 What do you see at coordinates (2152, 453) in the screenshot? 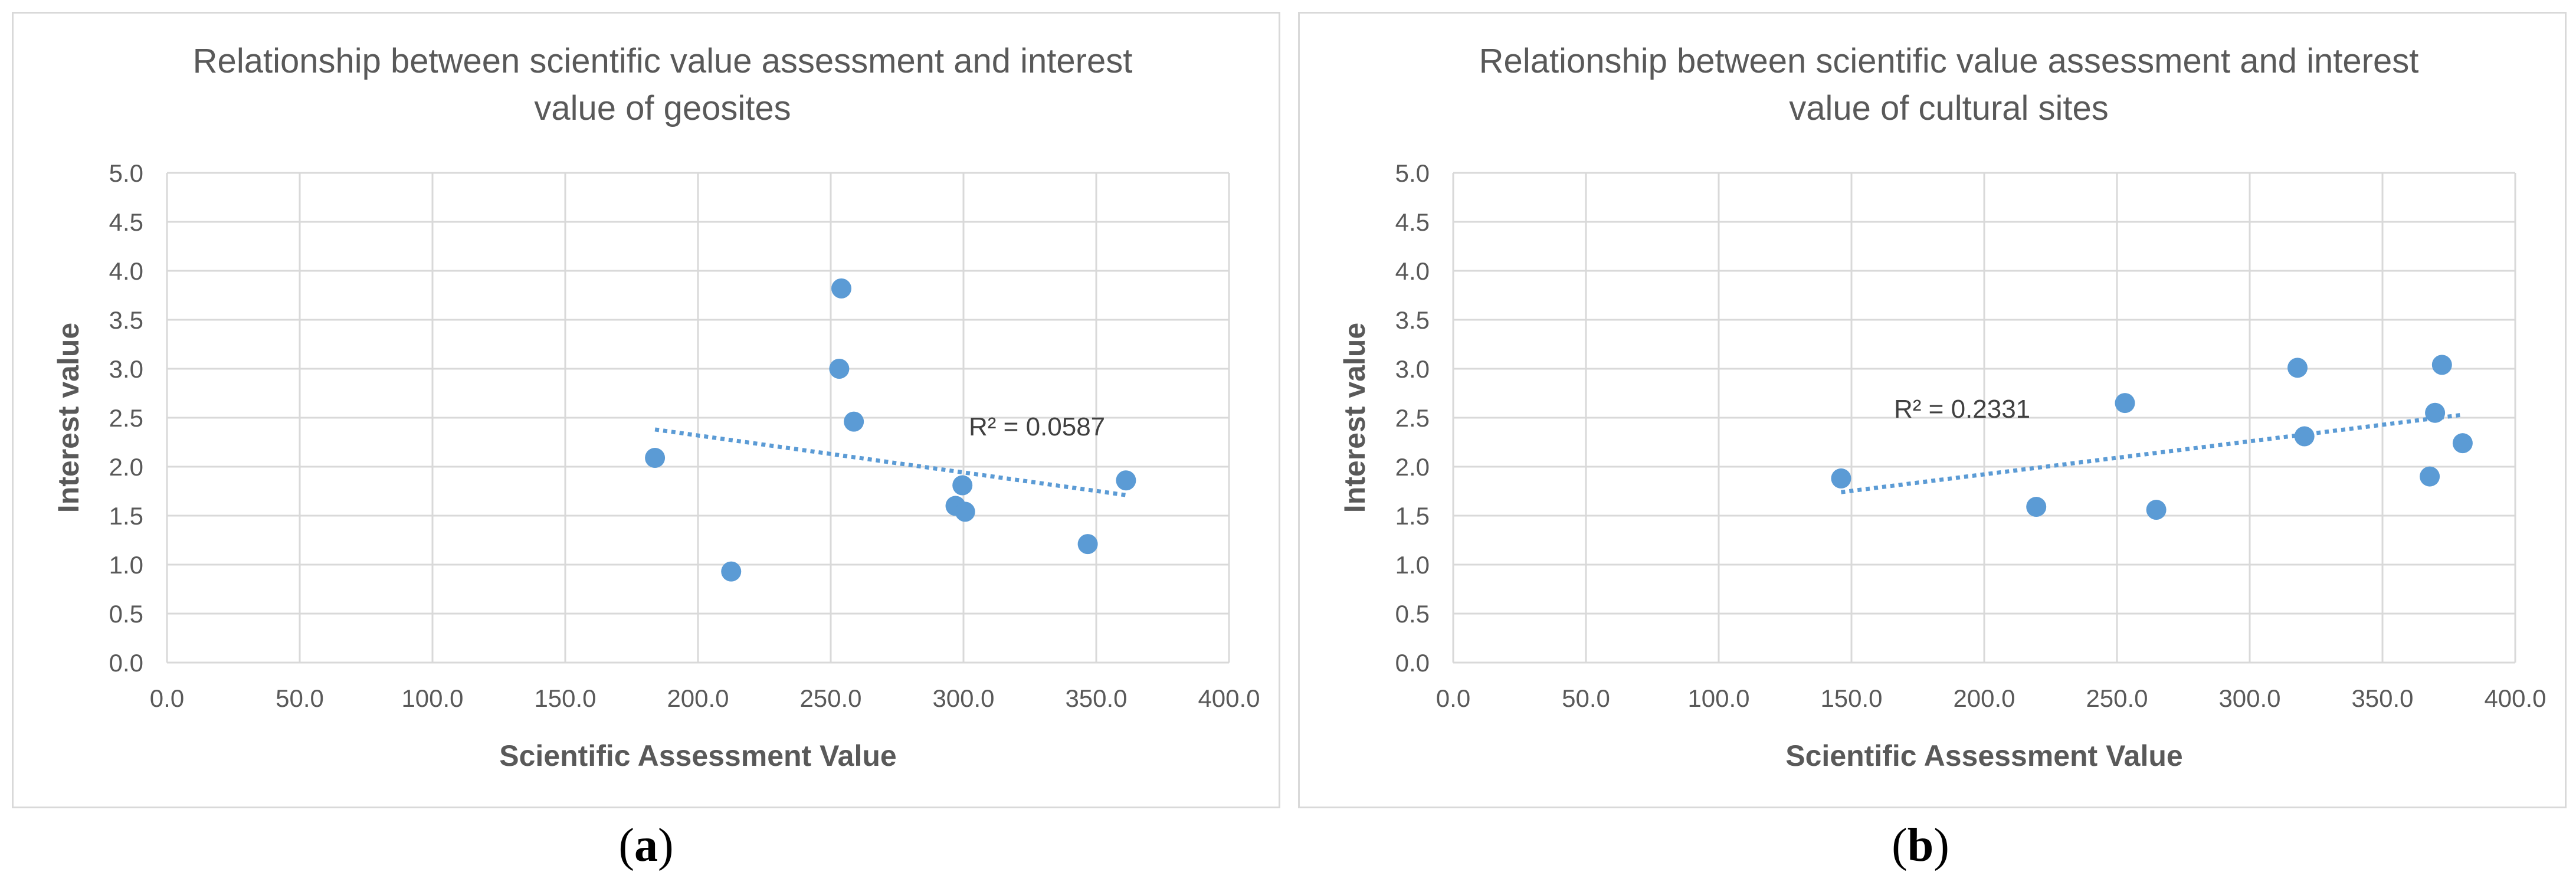
I see `trendline` at bounding box center [2152, 453].